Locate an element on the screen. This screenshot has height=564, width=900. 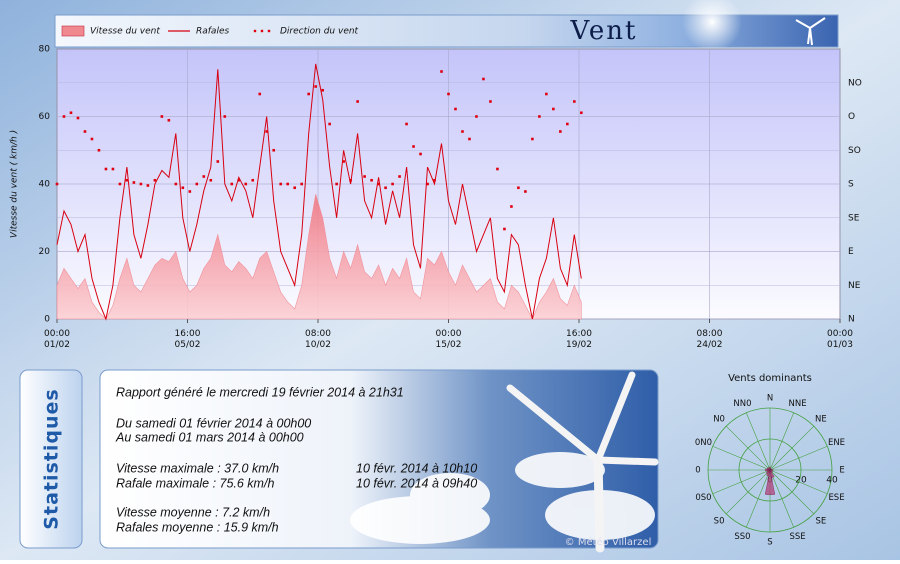
rose-direction-label: N0 is located at coordinates (719, 420).